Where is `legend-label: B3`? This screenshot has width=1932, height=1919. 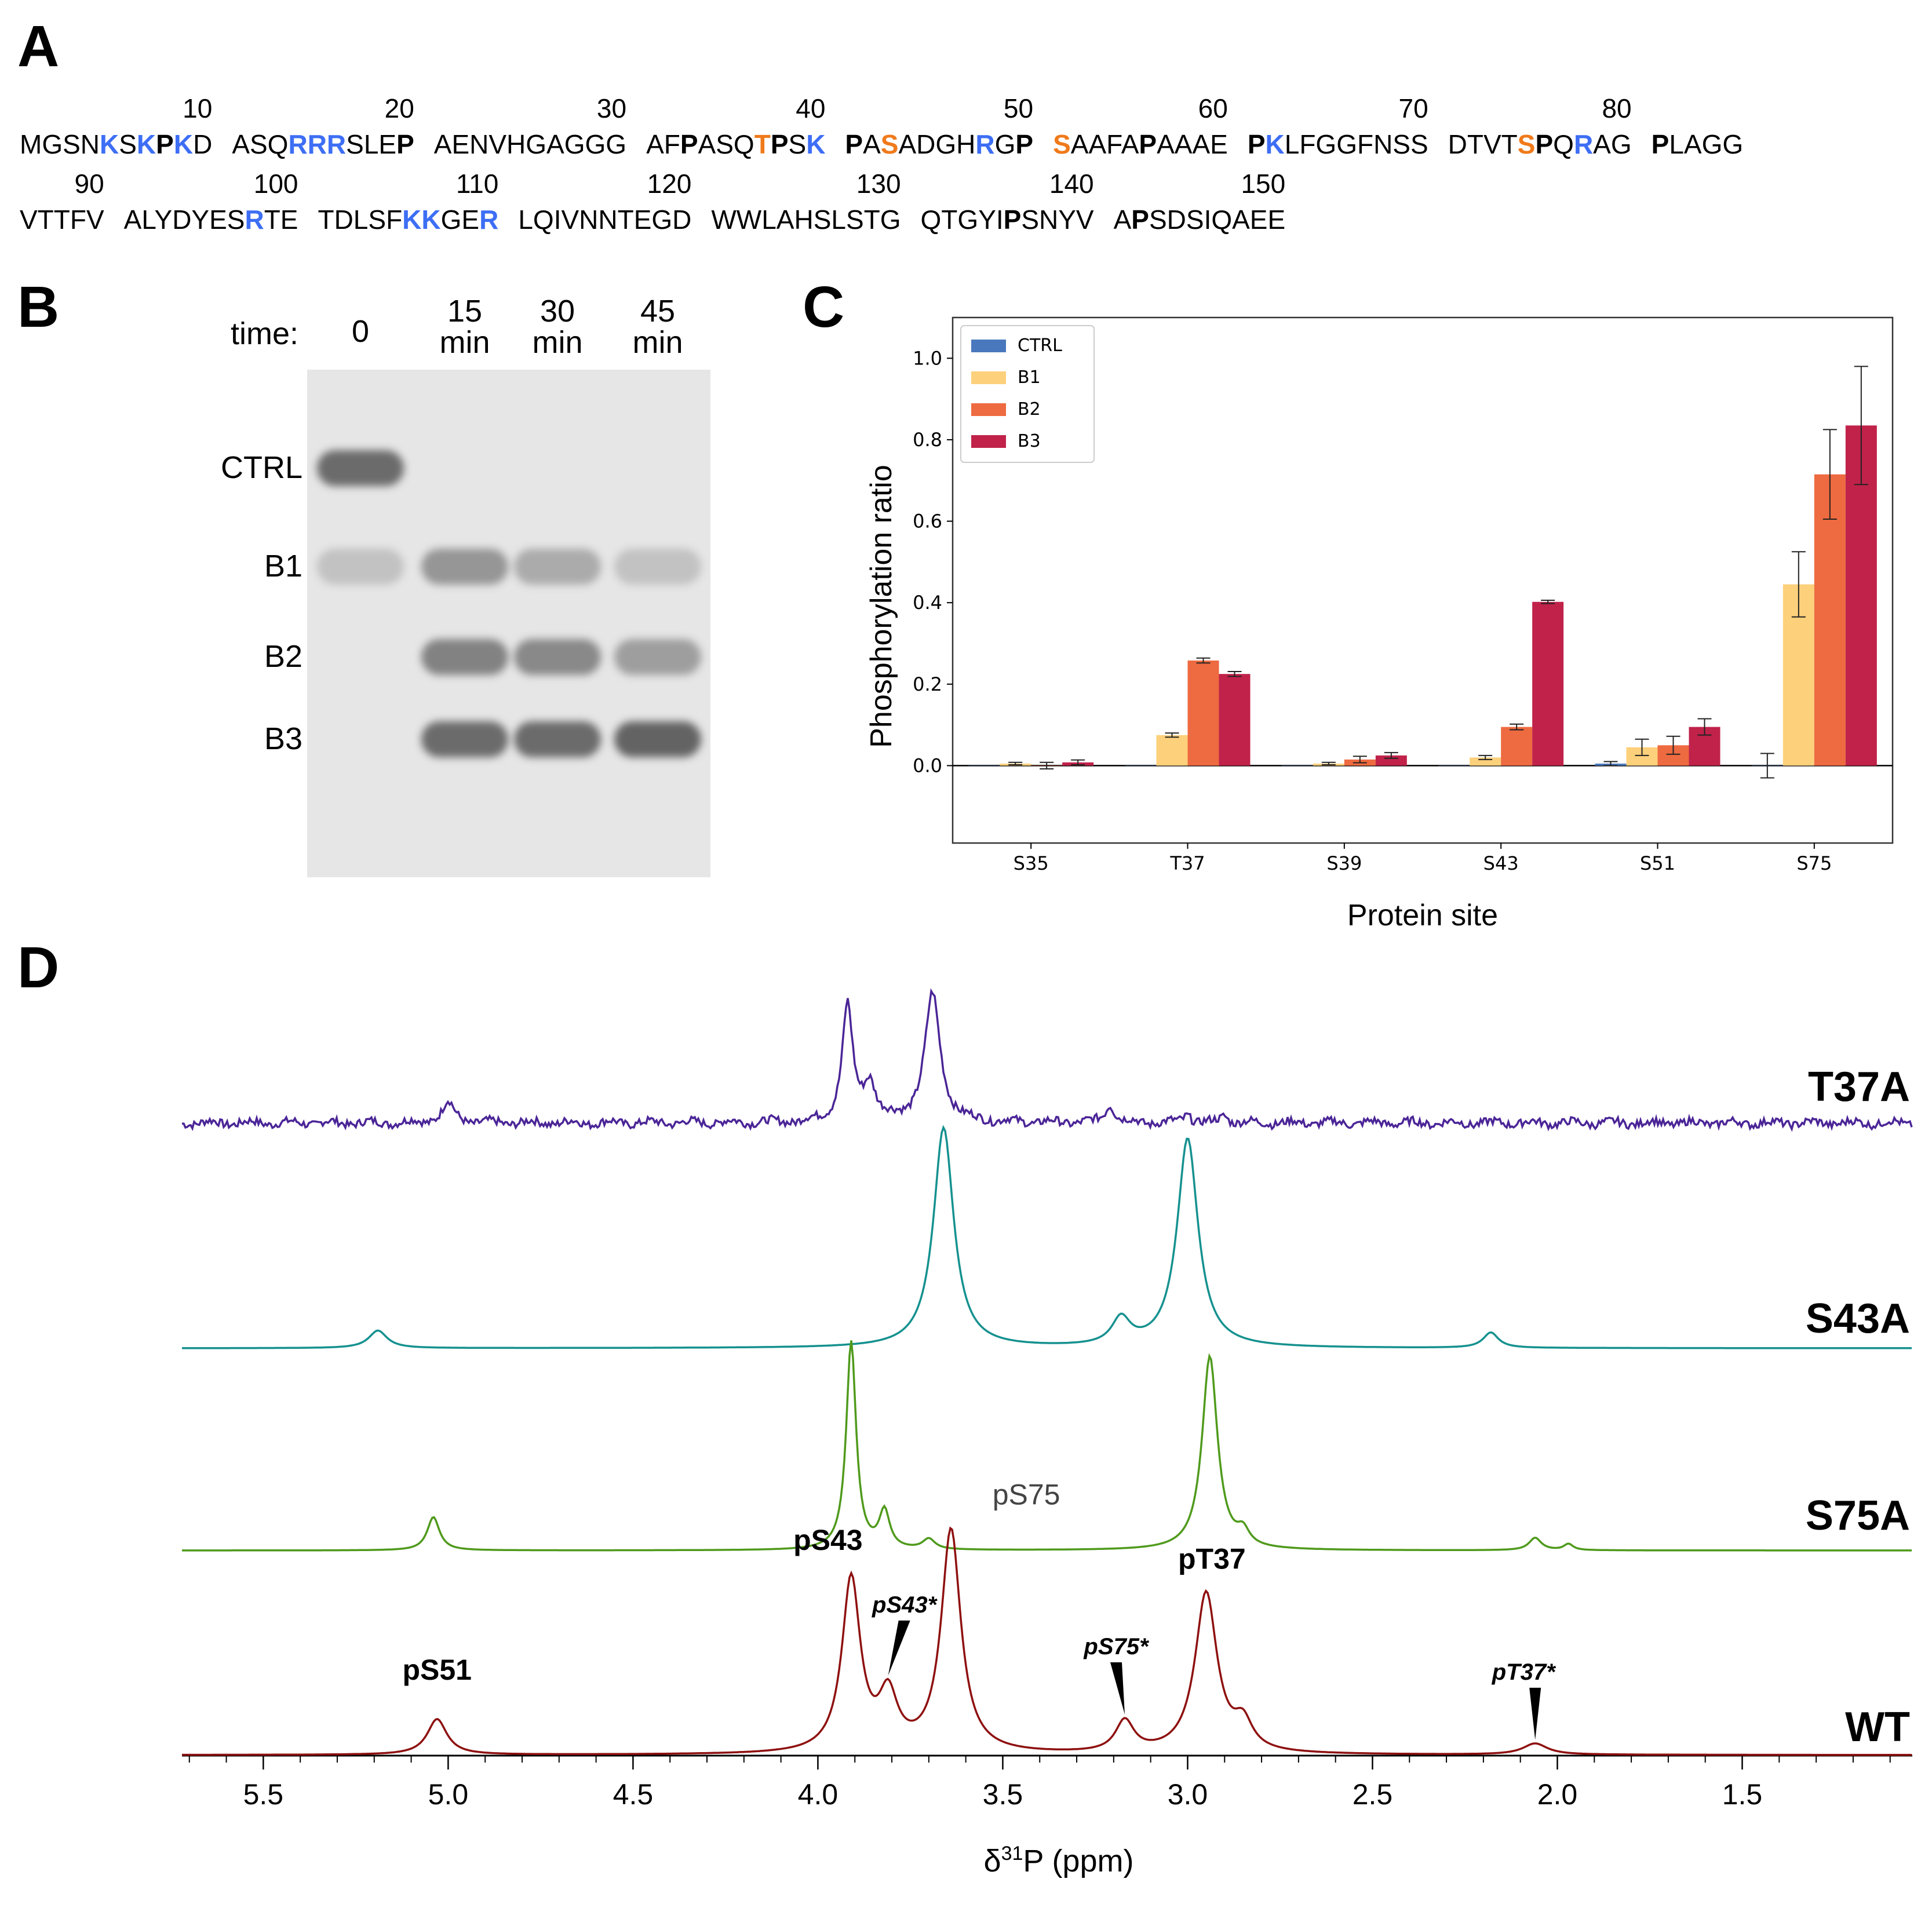
legend-label: B3 is located at coordinates (1029, 441).